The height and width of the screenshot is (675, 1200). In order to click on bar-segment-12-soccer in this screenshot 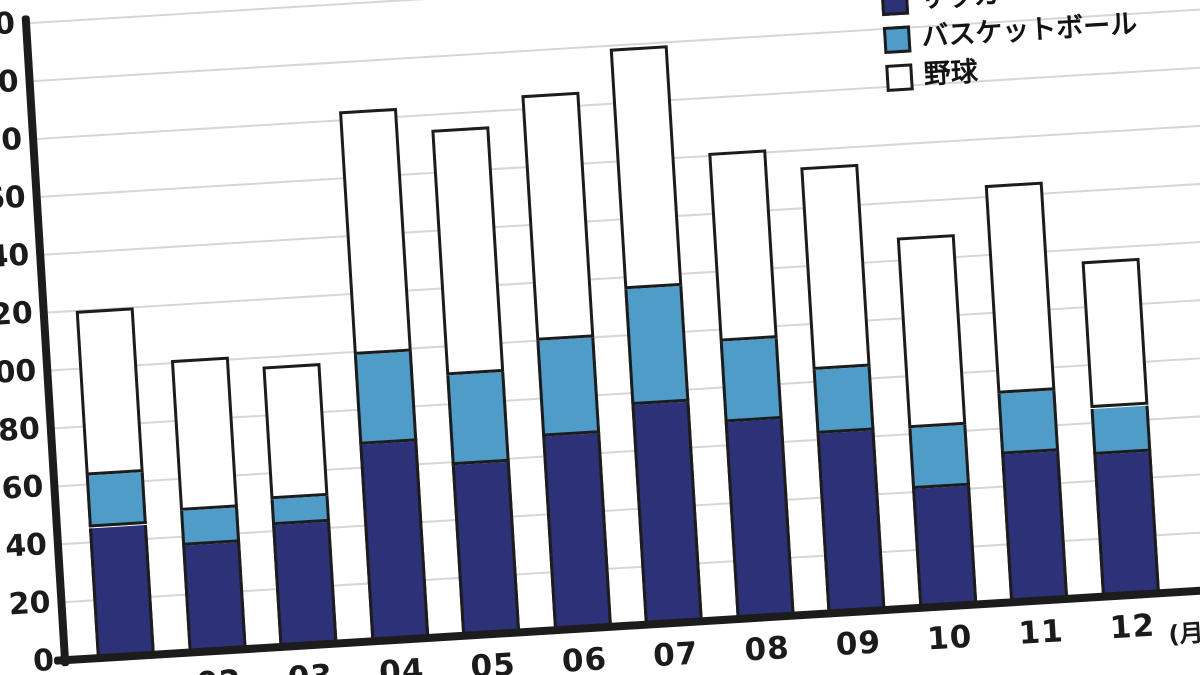, I will do `click(1126, 524)`.